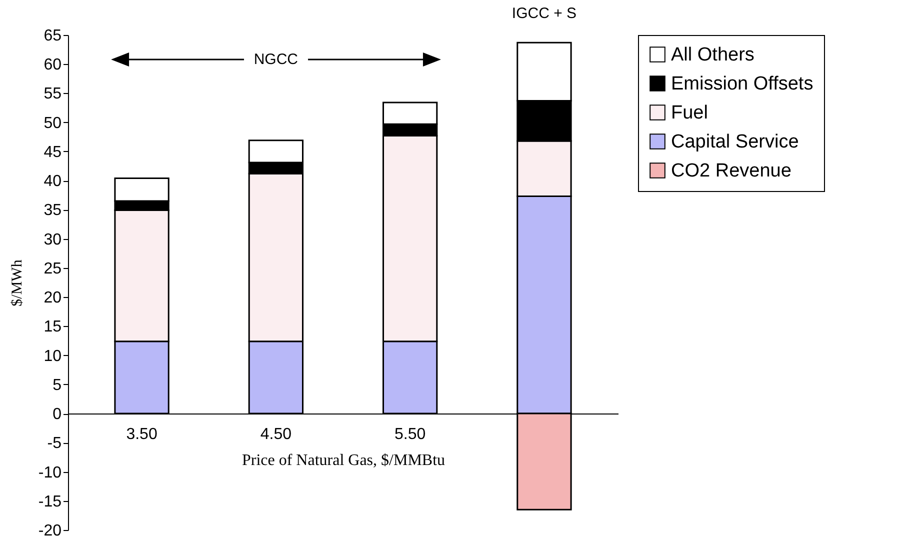  I want to click on text: IGCC + S, so click(544, 13).